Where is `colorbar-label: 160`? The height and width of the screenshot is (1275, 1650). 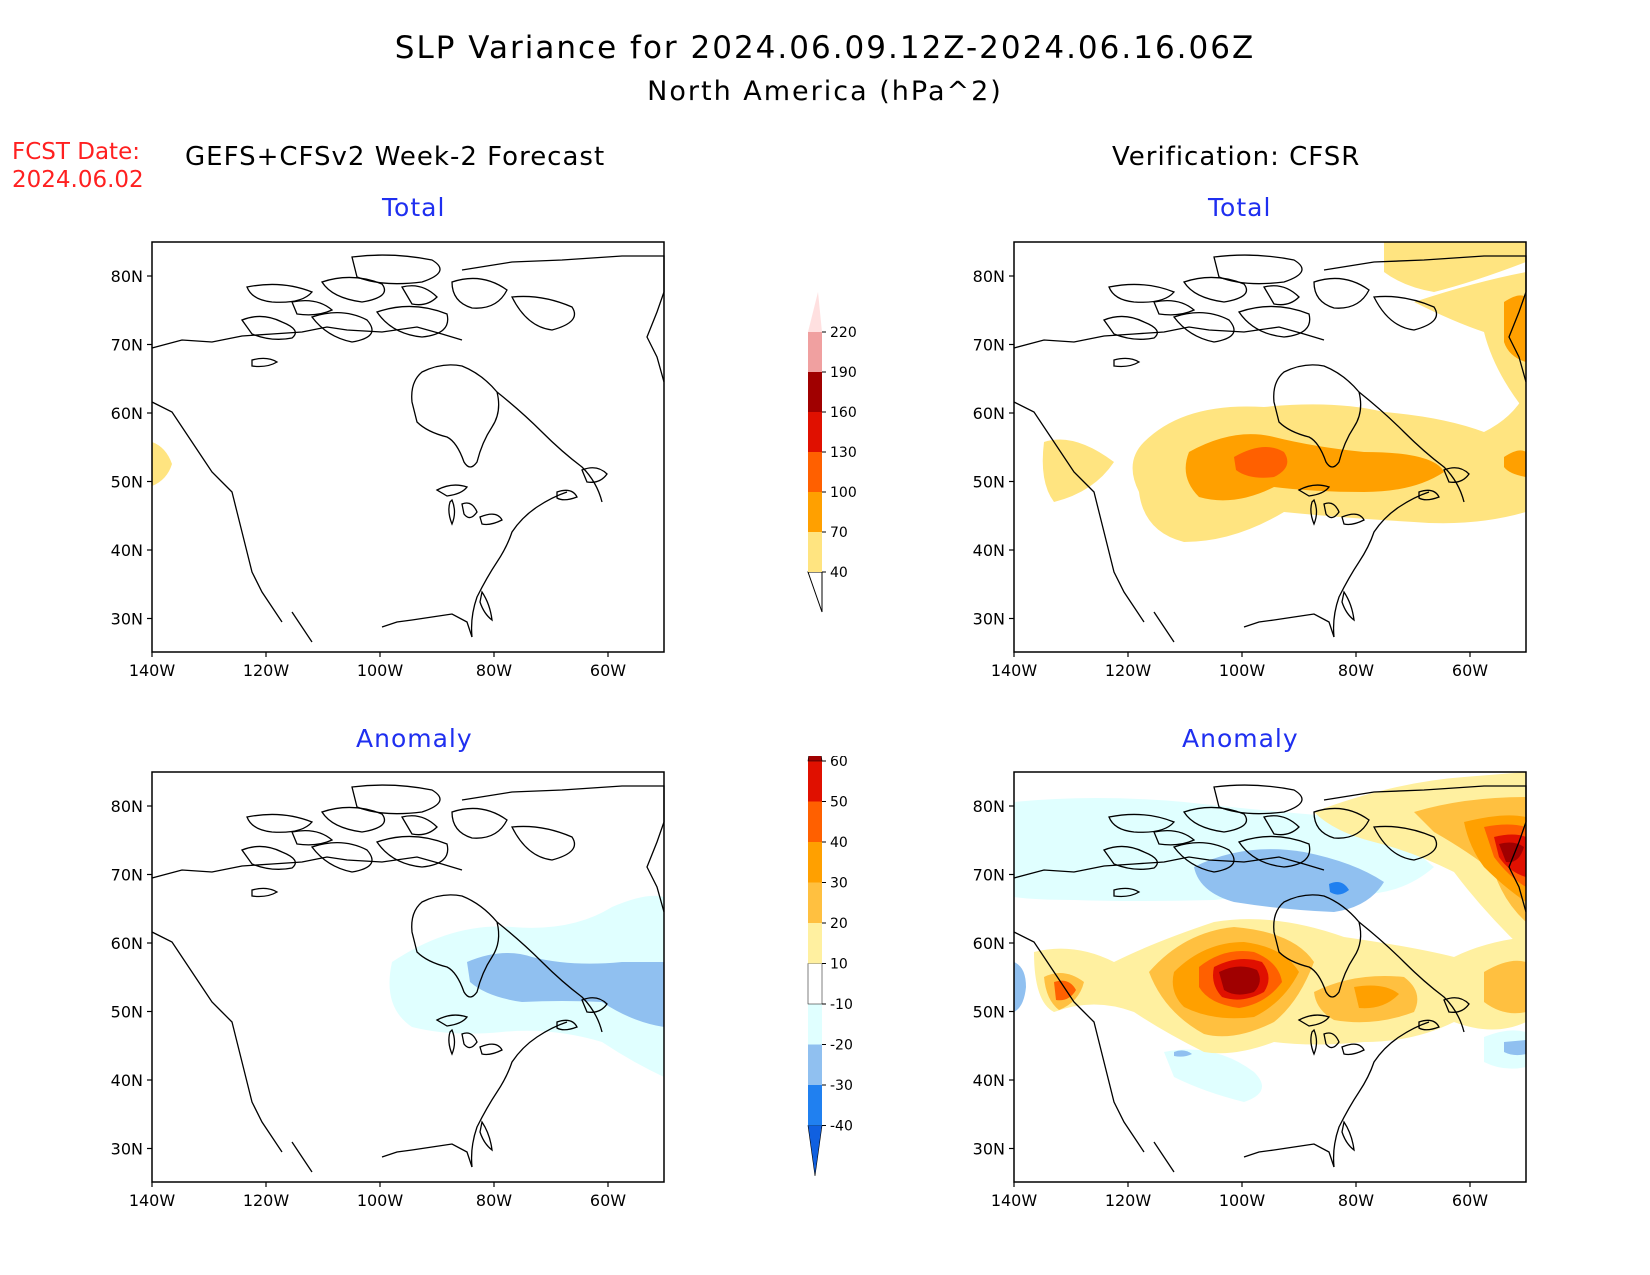
colorbar-label: 160 is located at coordinates (843, 413).